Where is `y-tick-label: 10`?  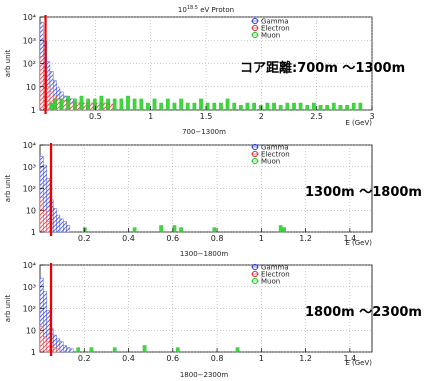
y-tick-label: 10 is located at coordinates (31, 330).